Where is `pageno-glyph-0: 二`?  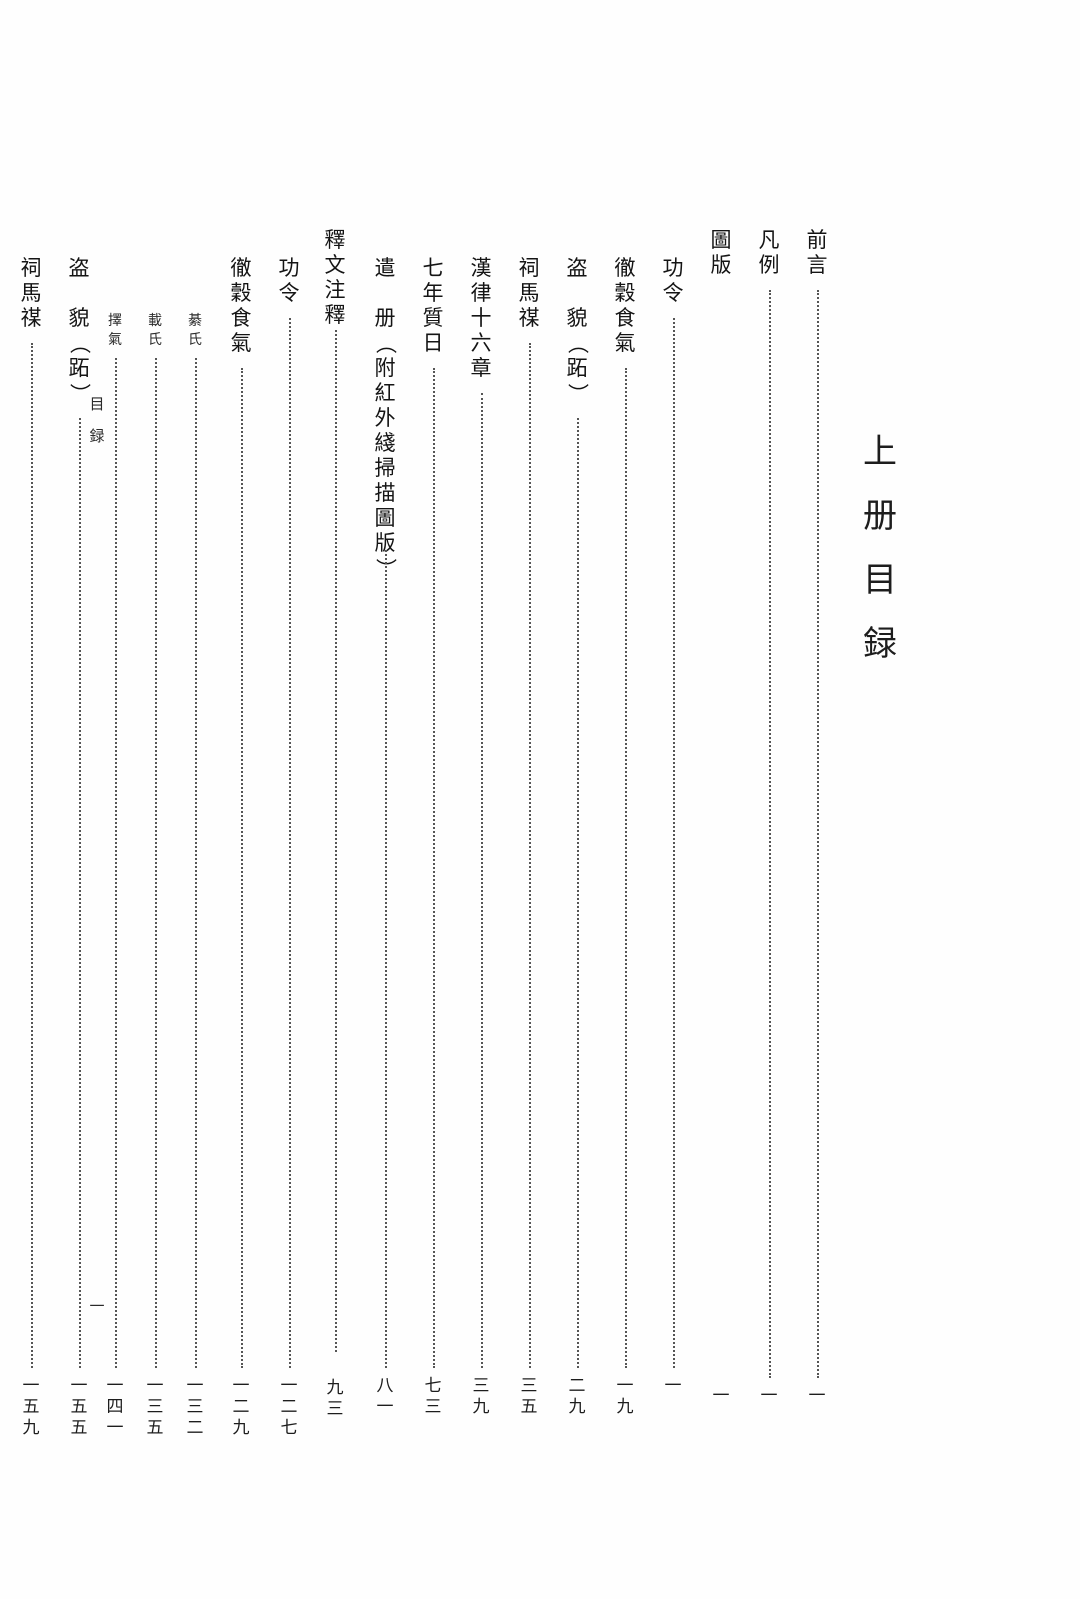 pageno-glyph-0: 二 is located at coordinates (577, 1386).